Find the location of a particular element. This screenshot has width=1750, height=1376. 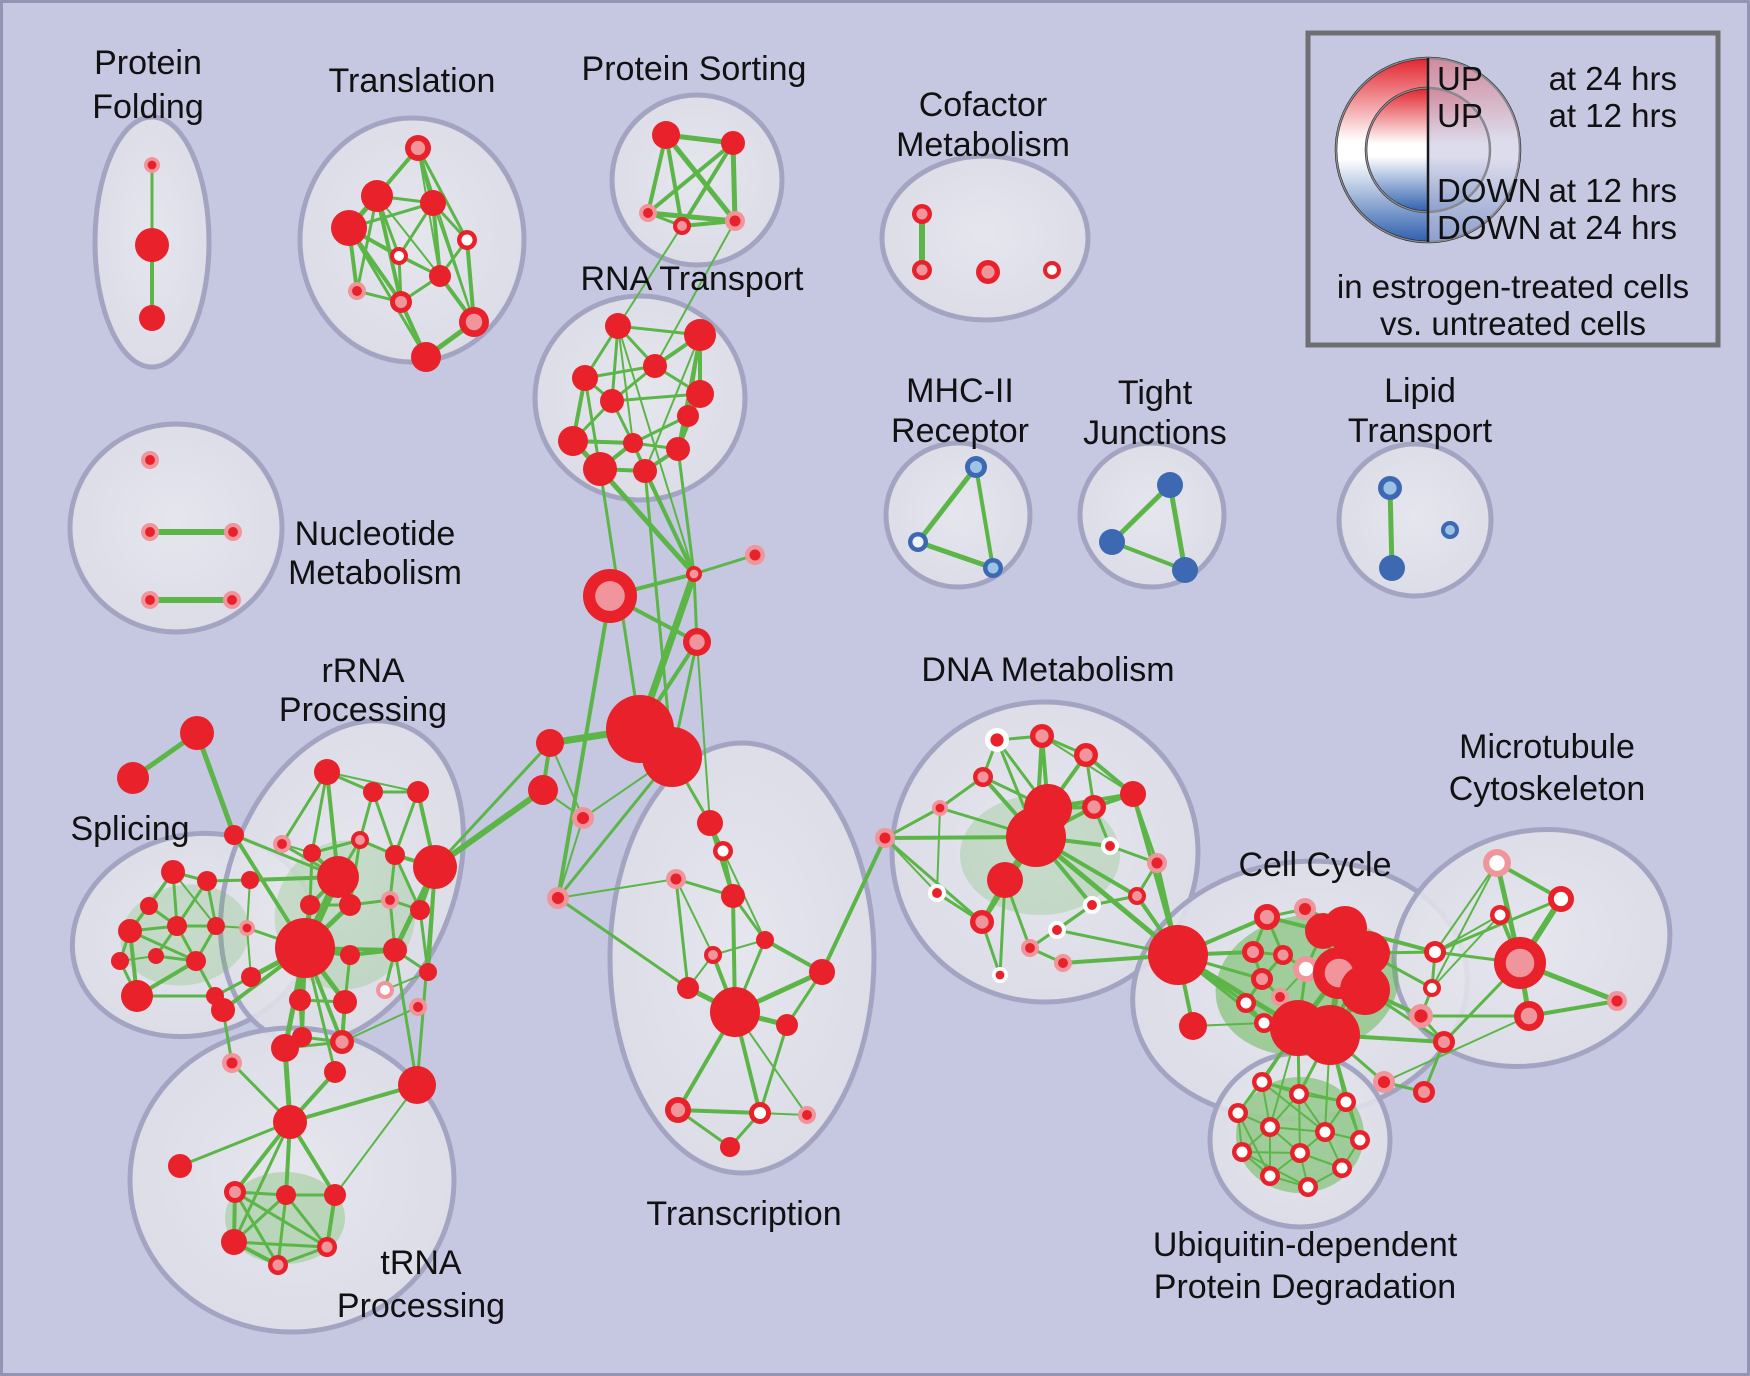

cluster-bubble-protein-sorting is located at coordinates (697, 180).